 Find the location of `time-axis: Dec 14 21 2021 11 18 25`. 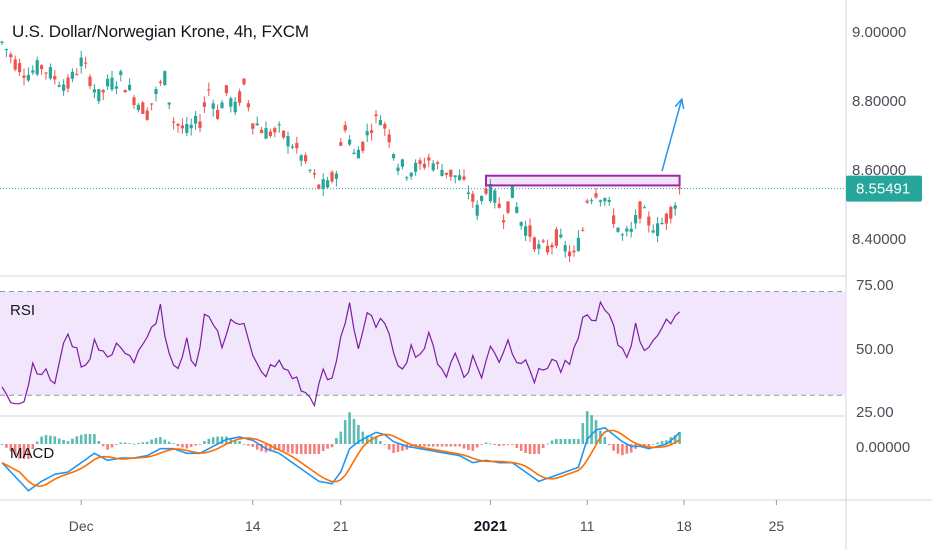

time-axis: Dec 14 21 2021 11 18 25 is located at coordinates (427, 517).